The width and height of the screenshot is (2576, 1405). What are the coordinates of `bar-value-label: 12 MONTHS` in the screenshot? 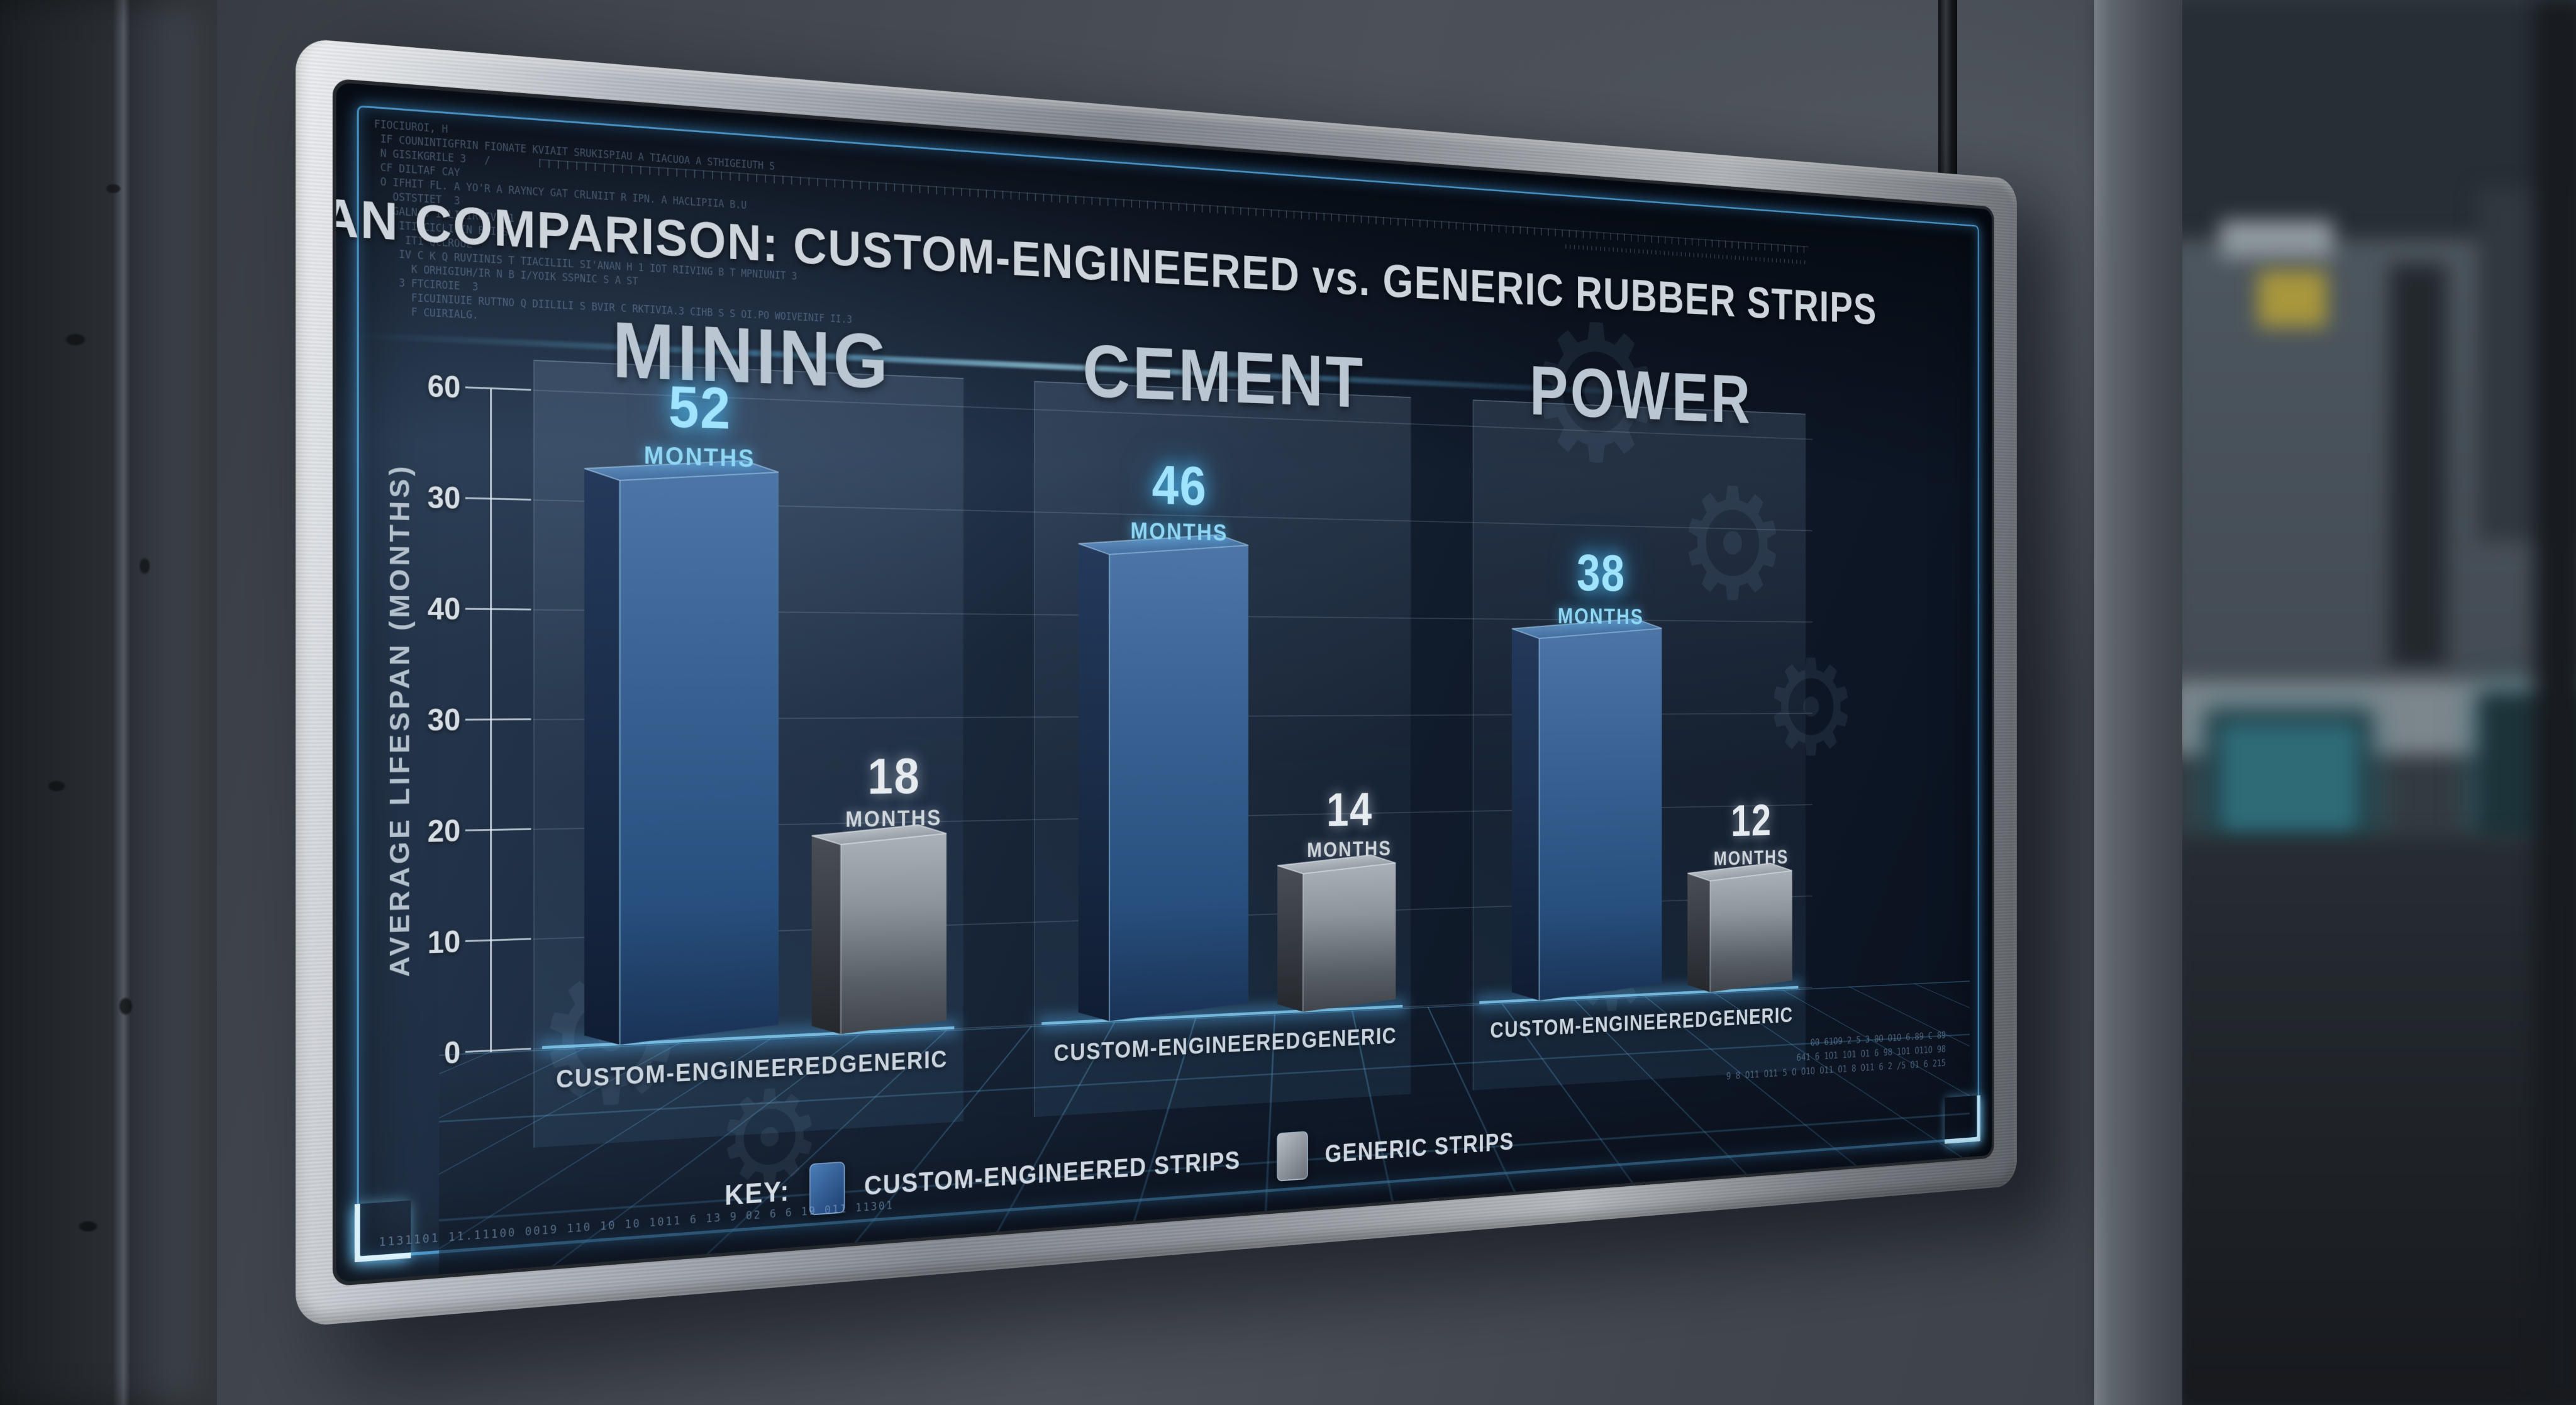 It's located at (1750, 833).